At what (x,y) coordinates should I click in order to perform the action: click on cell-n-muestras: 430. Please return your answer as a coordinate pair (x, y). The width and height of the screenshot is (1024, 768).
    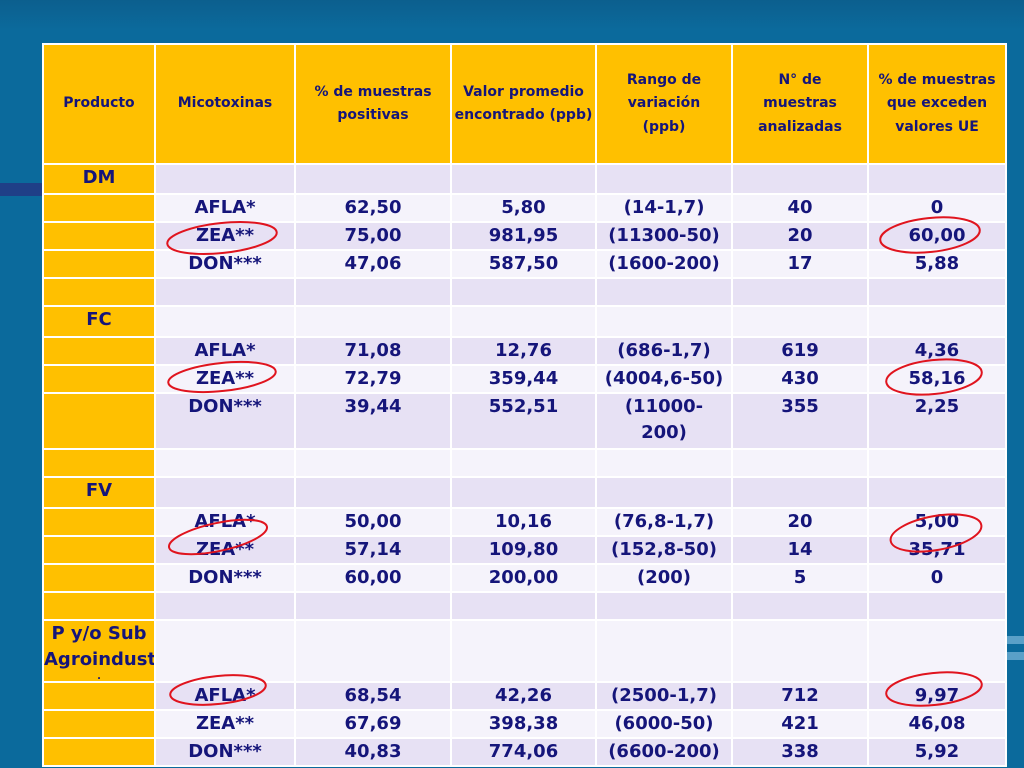
    Looking at the image, I should click on (800, 379).